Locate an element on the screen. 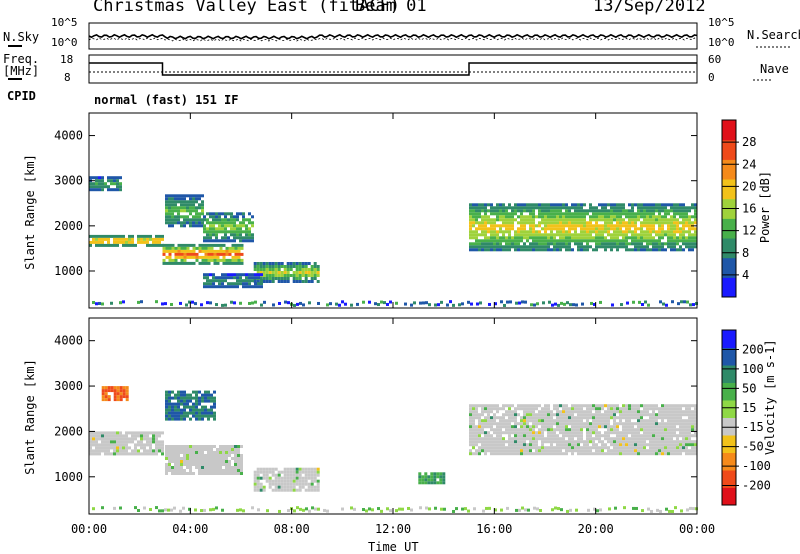  velocity-ground-scatter is located at coordinates (534, 508).